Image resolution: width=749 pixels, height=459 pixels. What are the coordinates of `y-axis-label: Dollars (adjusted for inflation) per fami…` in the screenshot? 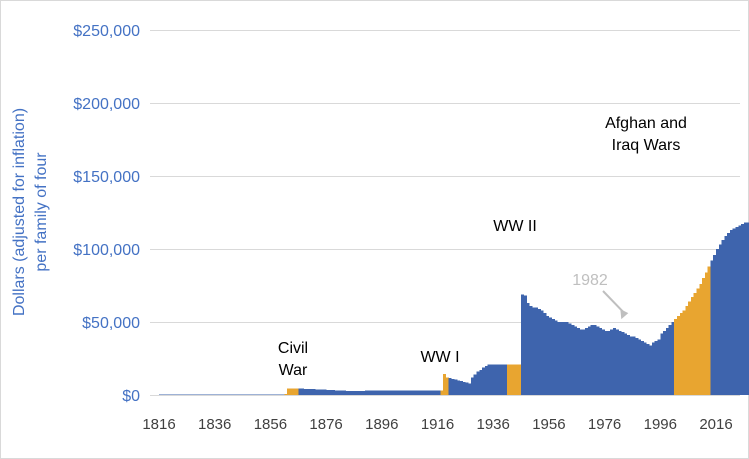 It's located at (30, 212).